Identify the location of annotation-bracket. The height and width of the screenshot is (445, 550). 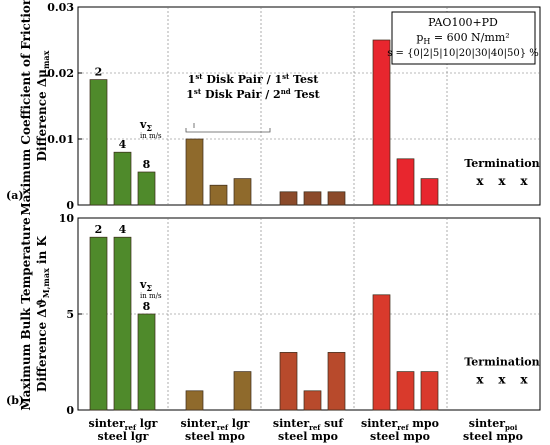
(228, 130).